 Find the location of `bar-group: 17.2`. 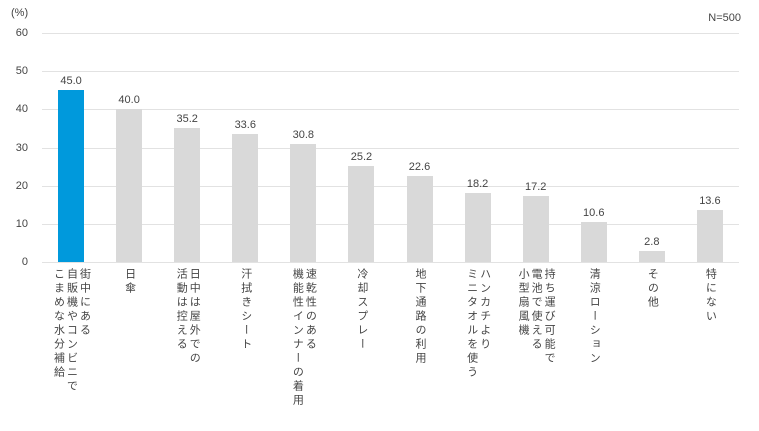

bar-group: 17.2 is located at coordinates (536, 147).